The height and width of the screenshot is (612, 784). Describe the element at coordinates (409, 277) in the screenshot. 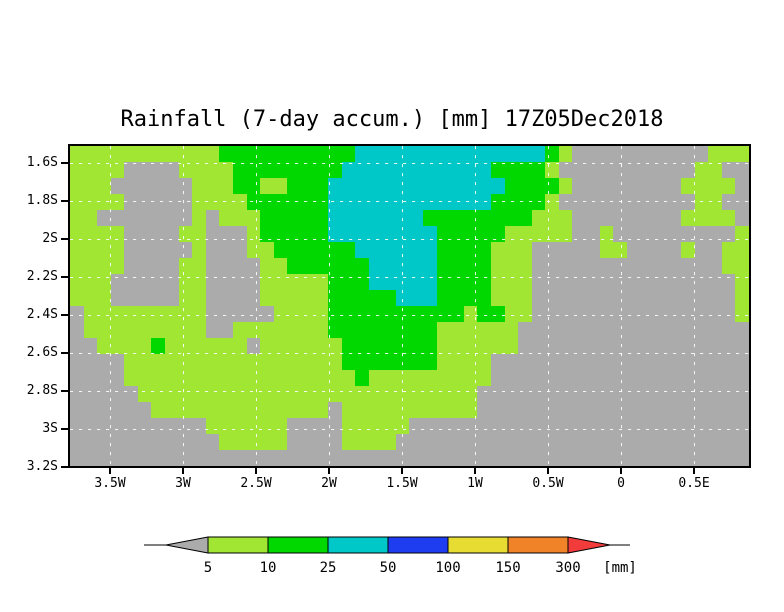

I see `gridline-horizontal` at that location.